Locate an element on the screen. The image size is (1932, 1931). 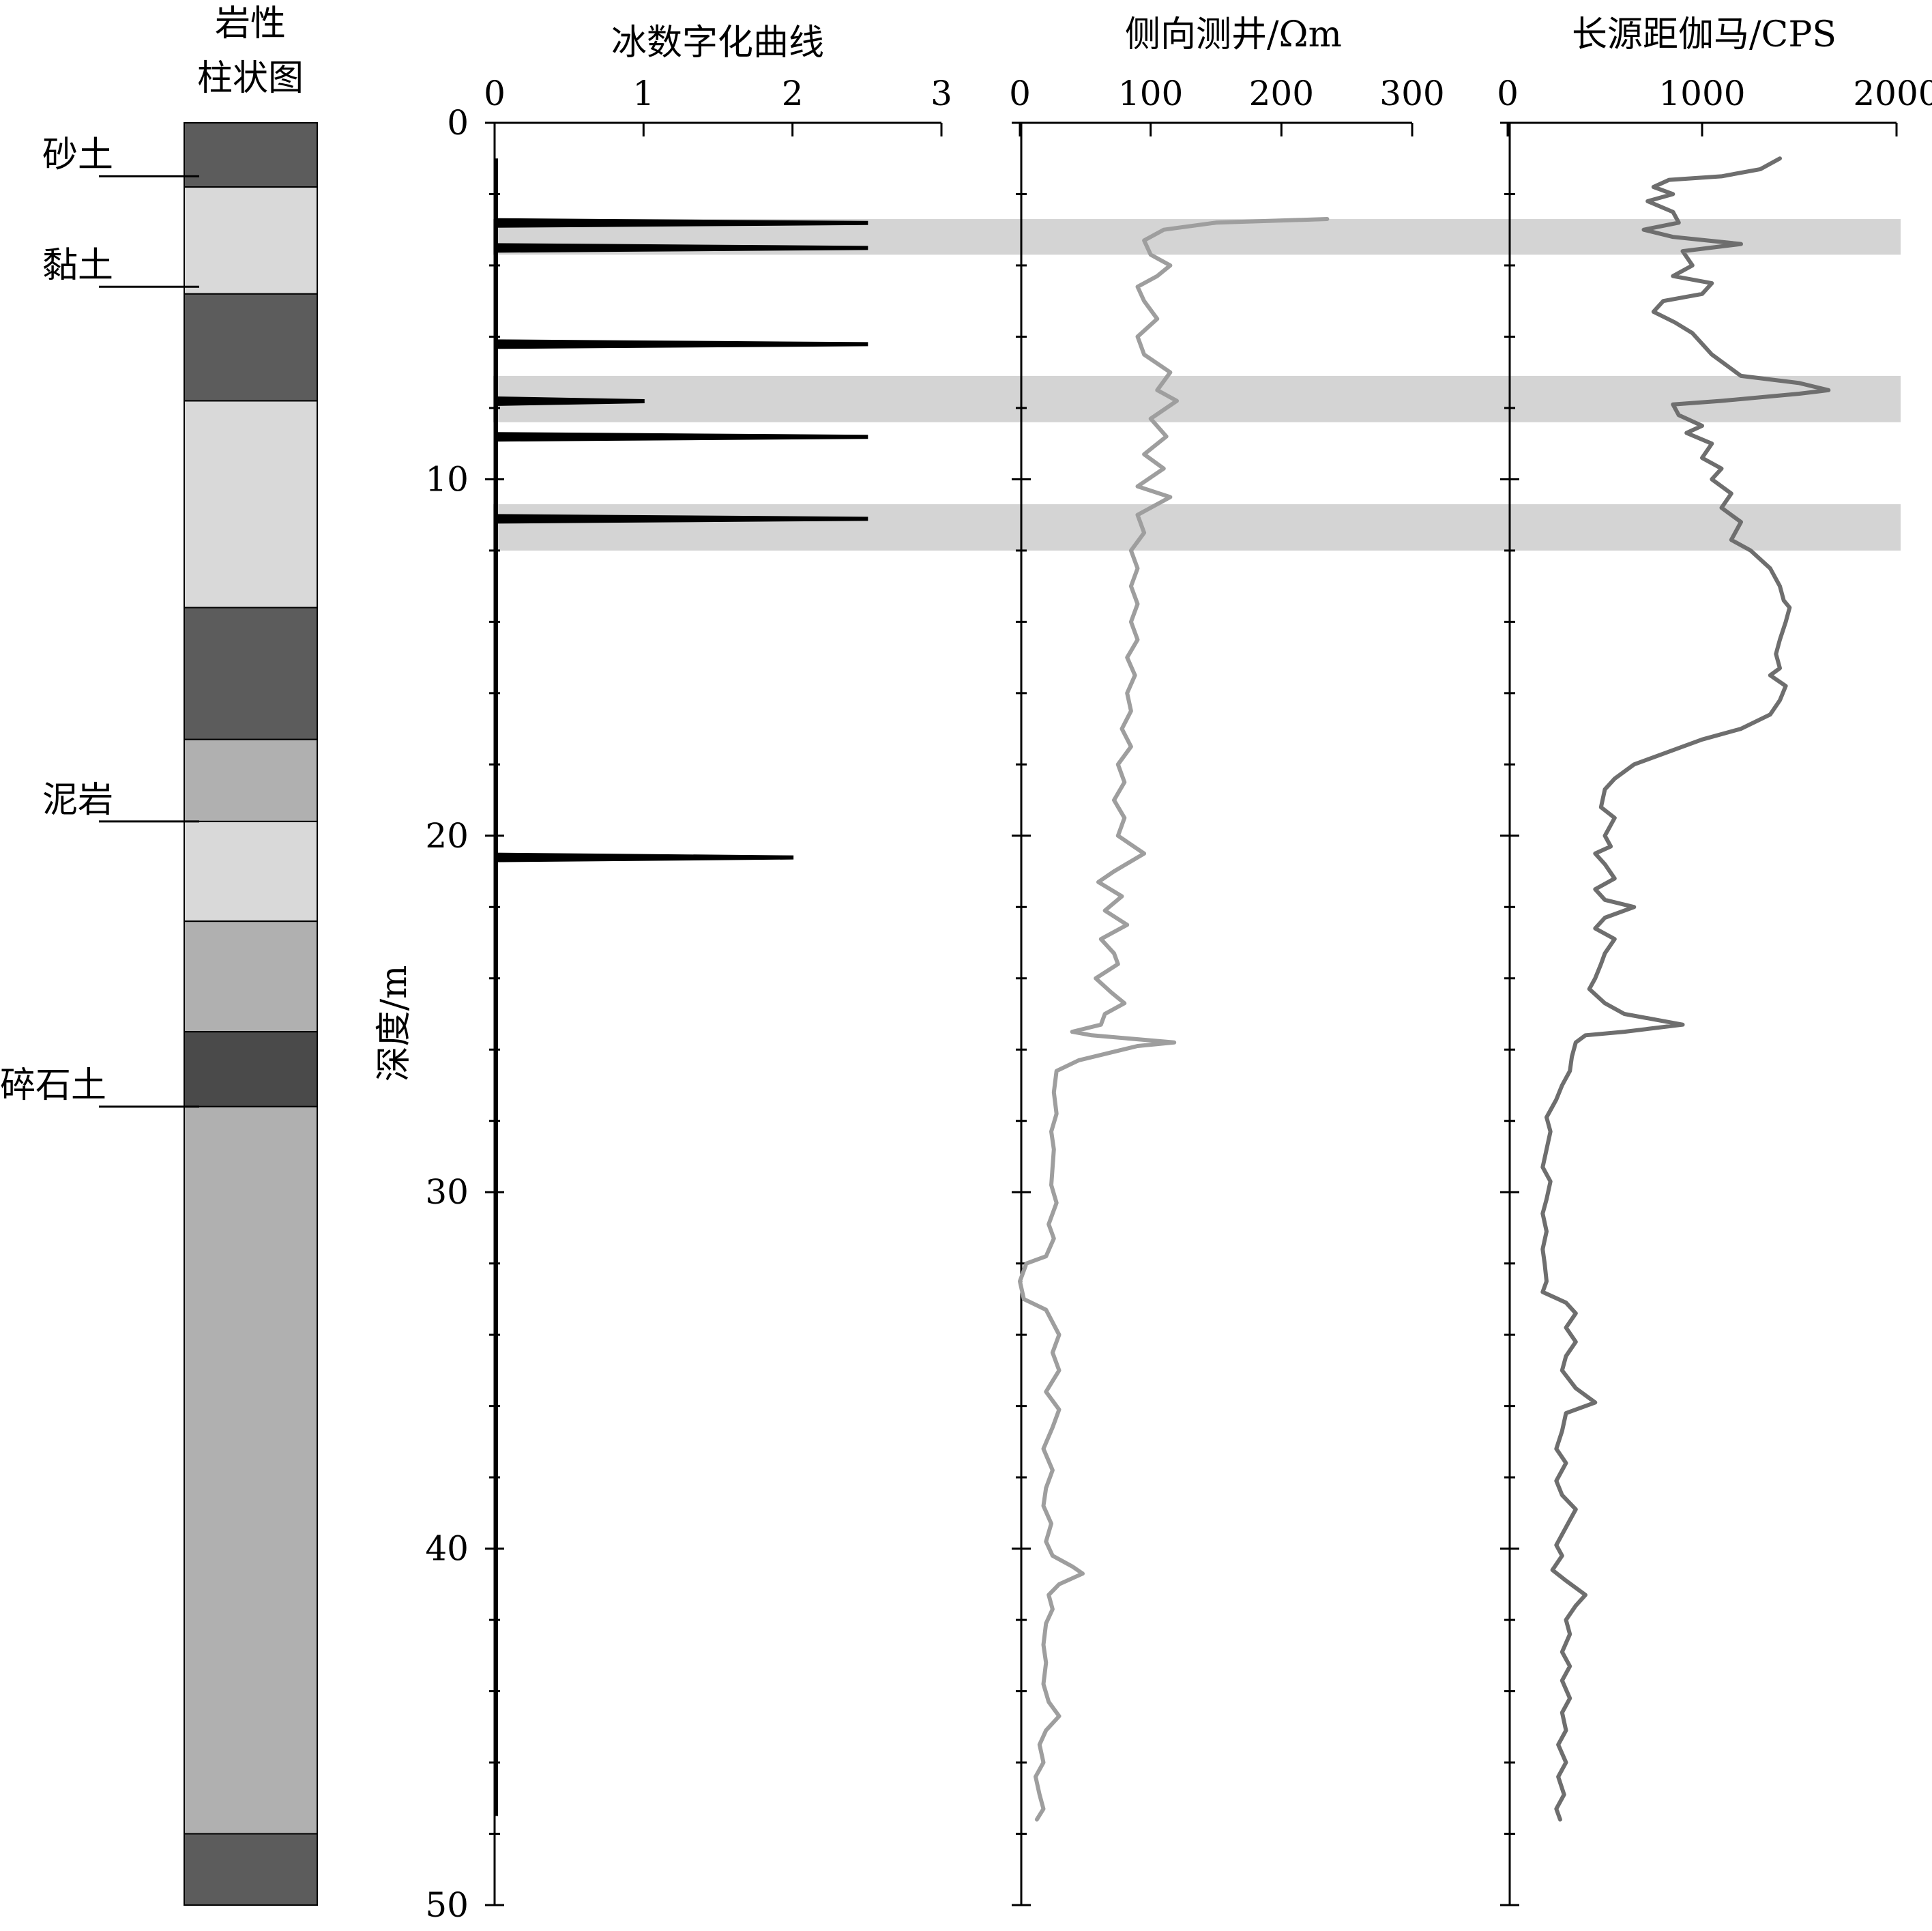
depth-tick-label: 0 is located at coordinates (458, 123).